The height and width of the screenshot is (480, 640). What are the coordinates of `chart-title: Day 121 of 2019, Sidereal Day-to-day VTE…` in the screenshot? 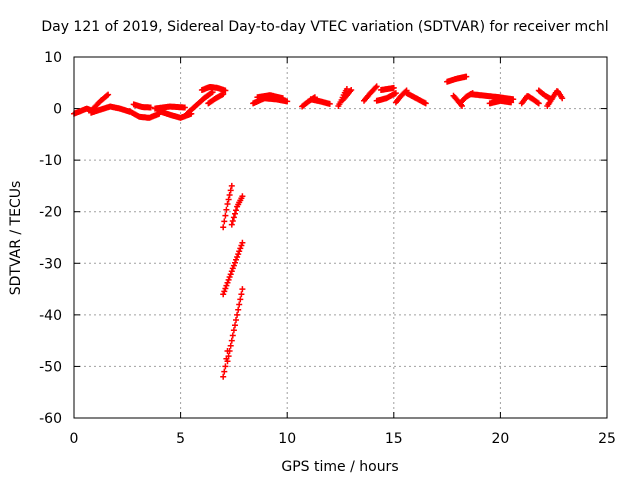 It's located at (324, 27).